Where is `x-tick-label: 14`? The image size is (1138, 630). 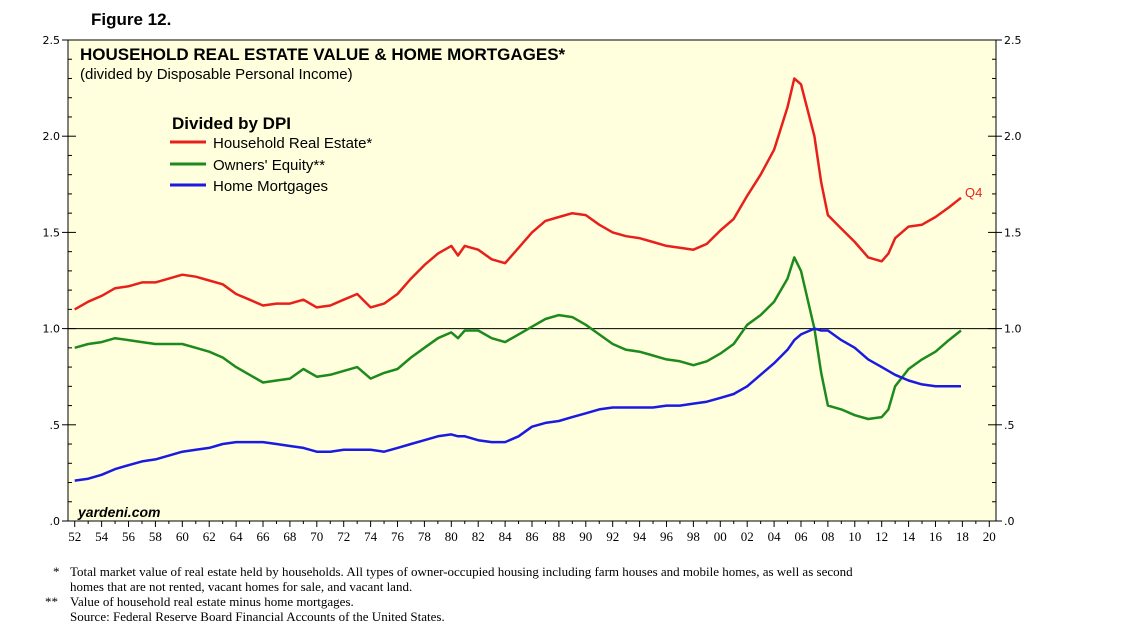 x-tick-label: 14 is located at coordinates (909, 536).